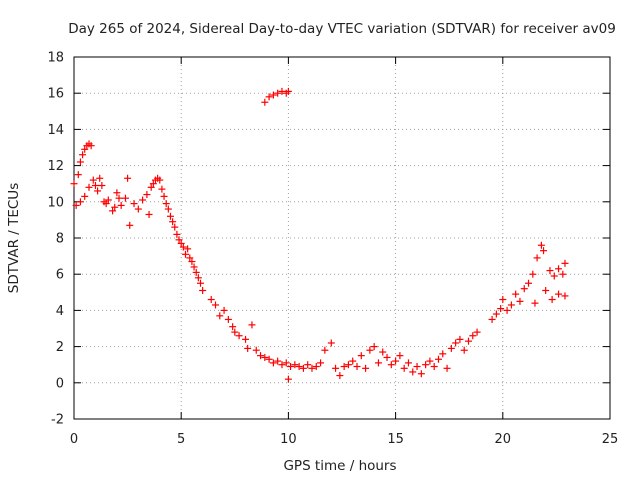 The width and height of the screenshot is (640, 480). Describe the element at coordinates (57, 420) in the screenshot. I see `y-tick-label: -2` at that location.